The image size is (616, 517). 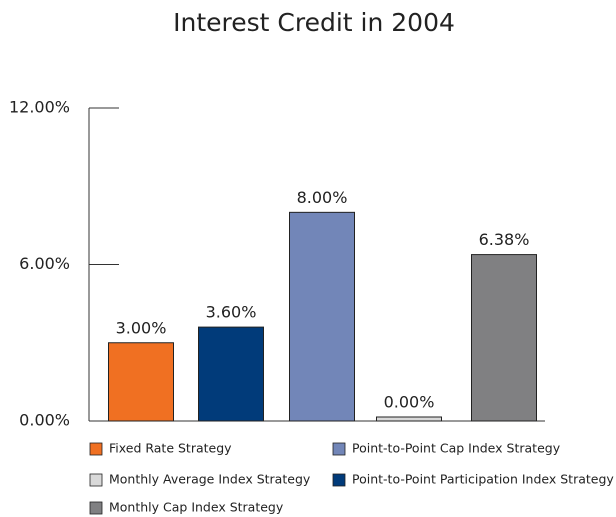 What do you see at coordinates (504, 239) in the screenshot?
I see `value-label: 6.38%` at bounding box center [504, 239].